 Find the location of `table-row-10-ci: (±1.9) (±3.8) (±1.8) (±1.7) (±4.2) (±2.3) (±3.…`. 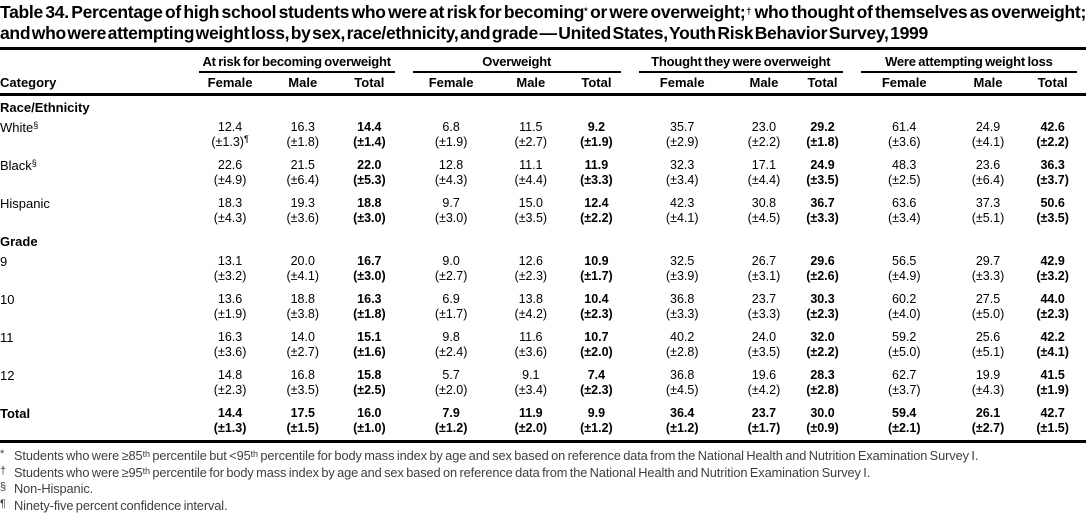

table-row-10-ci: (±1.9) (±3.8) (±1.8) (±1.7) (±4.2) (±2.3) (±3.… is located at coordinates (543, 316).